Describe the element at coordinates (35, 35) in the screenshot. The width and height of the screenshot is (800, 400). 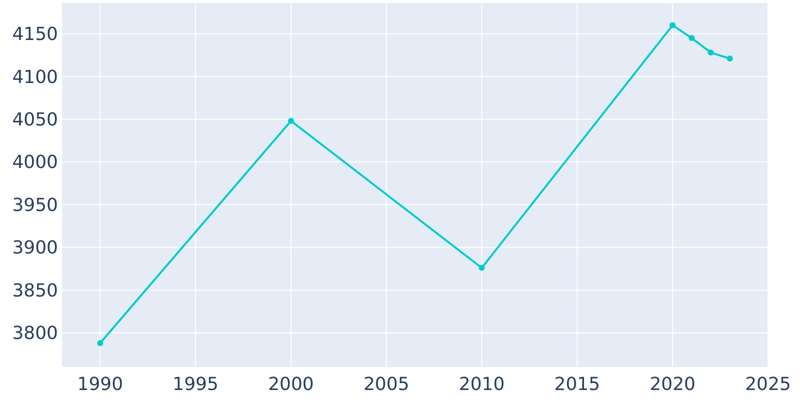
I see `y-tick-label: 4150` at that location.